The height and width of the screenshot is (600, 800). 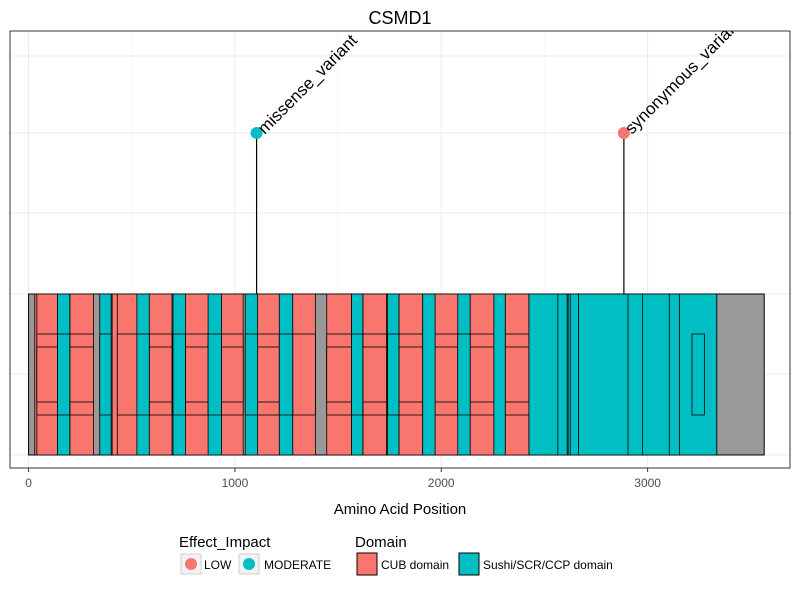 What do you see at coordinates (343, 479) in the screenshot?
I see `x-axis: 0 1000 2000 3000` at bounding box center [343, 479].